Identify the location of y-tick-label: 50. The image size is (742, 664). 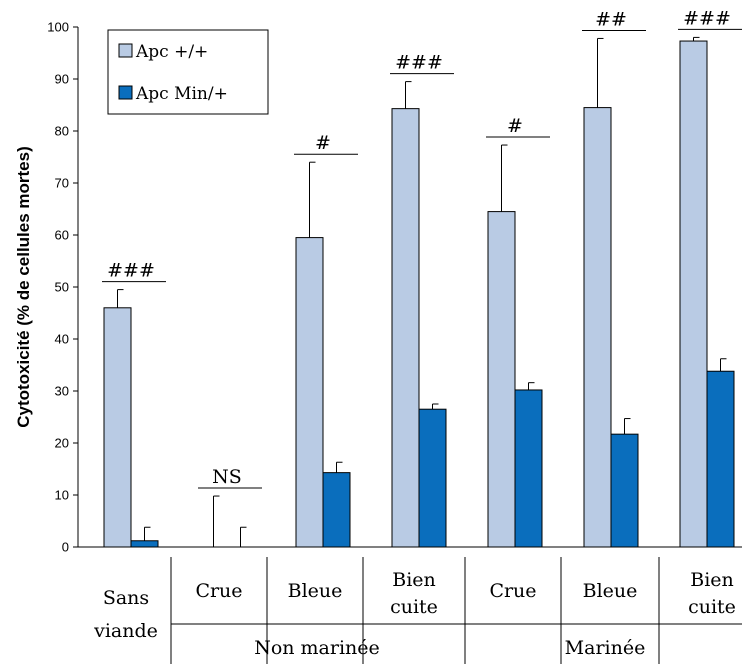
(62, 287).